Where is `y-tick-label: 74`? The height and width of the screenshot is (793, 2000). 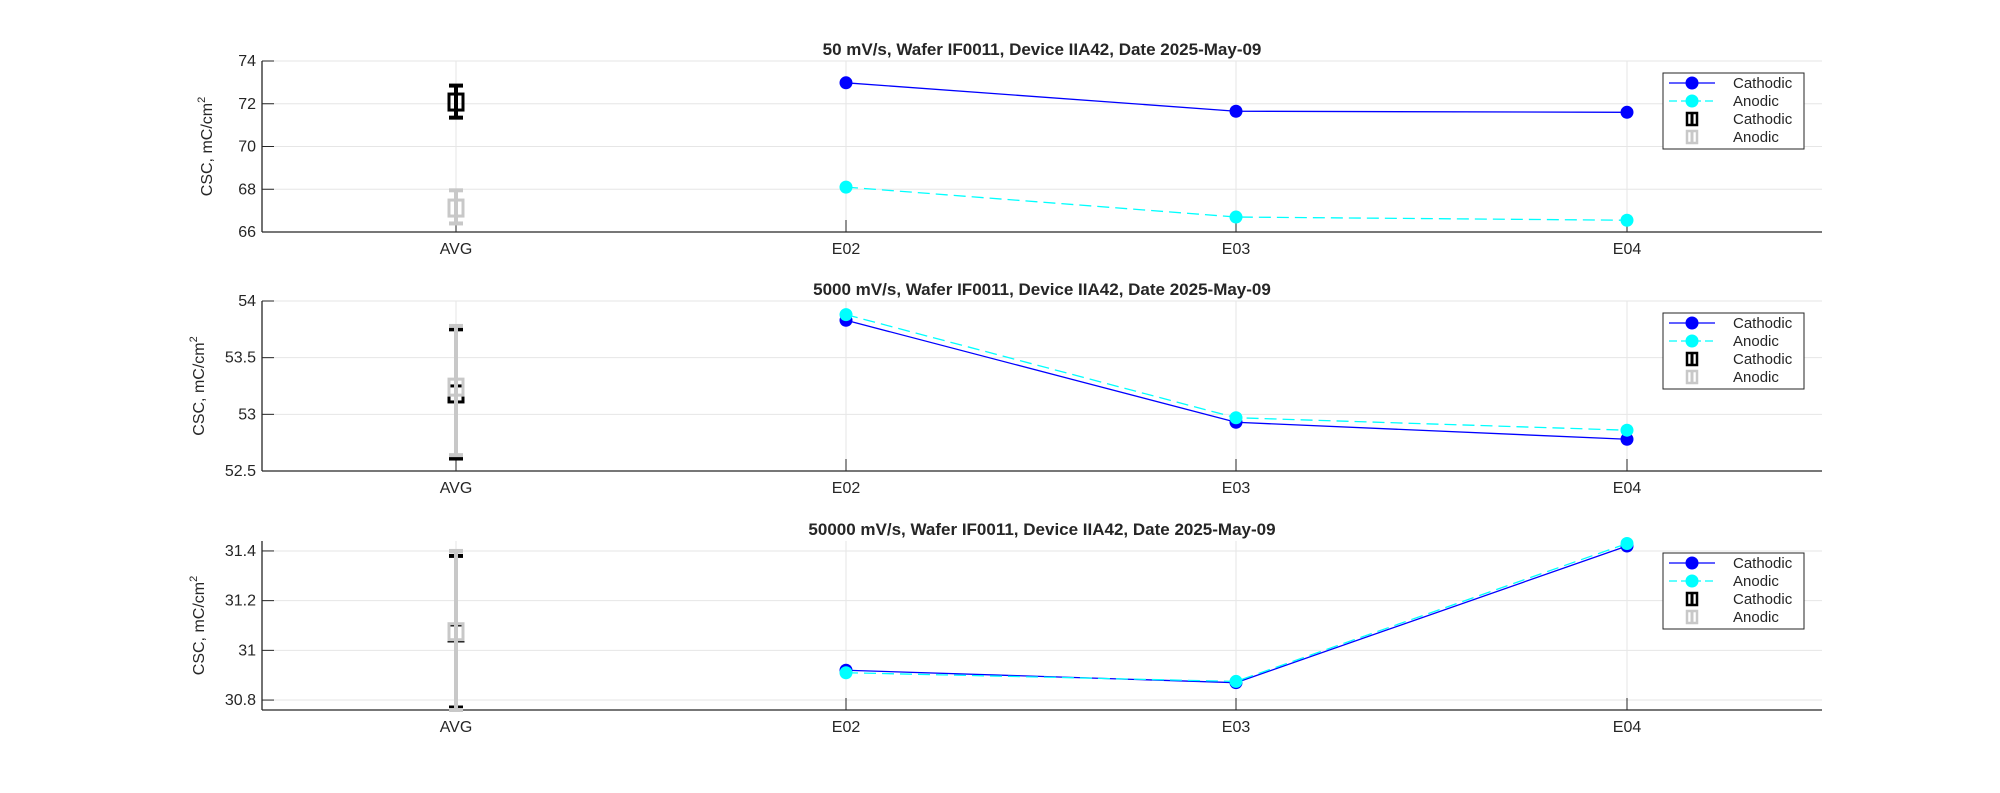 y-tick-label: 74 is located at coordinates (247, 61).